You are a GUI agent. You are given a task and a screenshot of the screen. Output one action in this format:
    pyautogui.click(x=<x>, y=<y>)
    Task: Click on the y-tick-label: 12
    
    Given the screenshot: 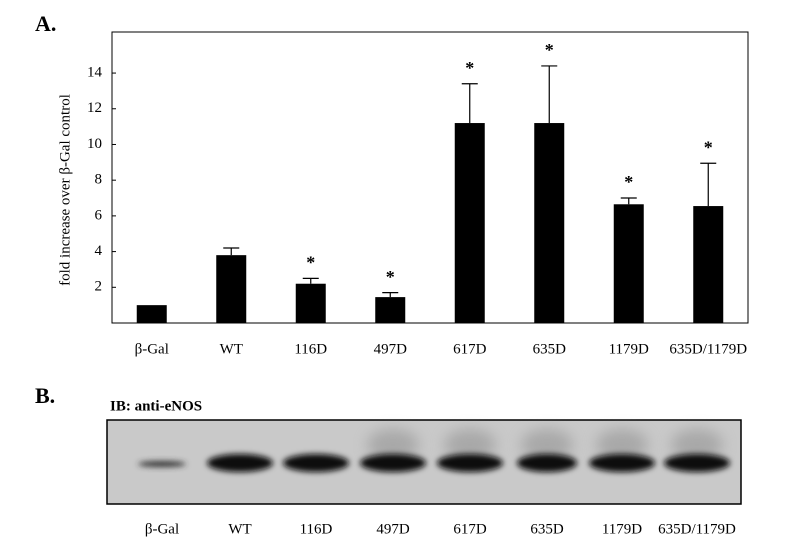 What is the action you would take?
    pyautogui.click(x=94, y=108)
    